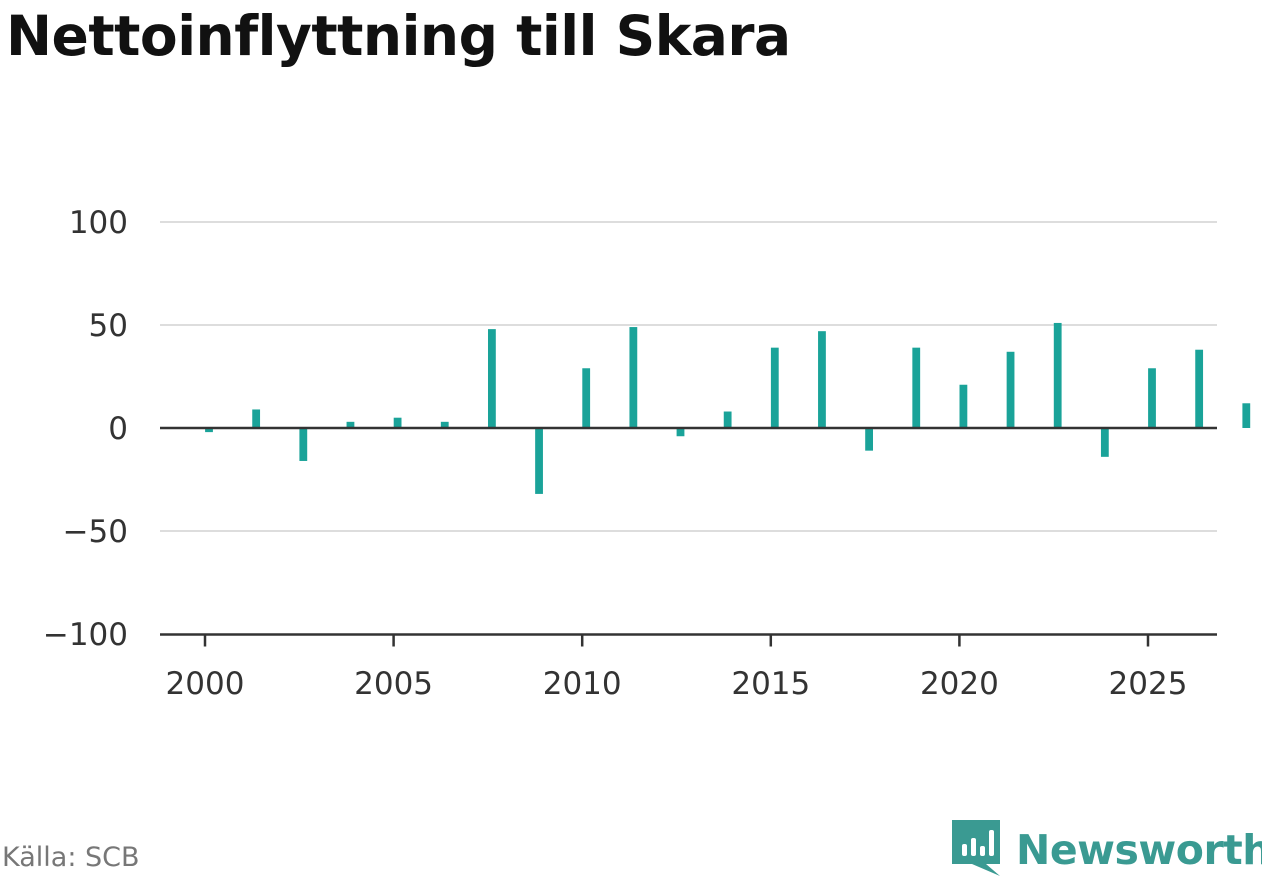 The width and height of the screenshot is (1262, 882). I want to click on x-tick-label: 2000, so click(205, 684).